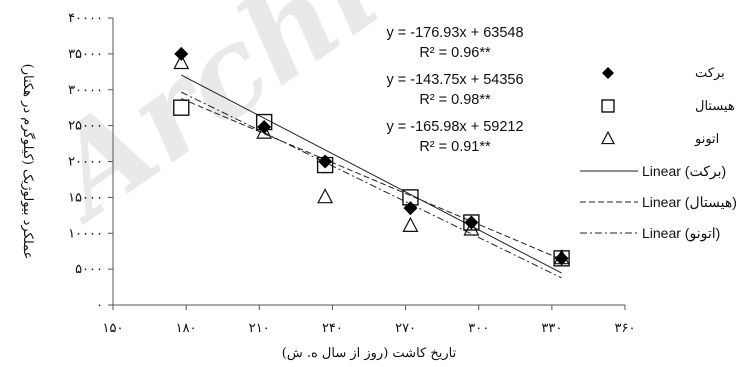  I want to click on equation-barakat: y = -176.93x + 63548, so click(454, 33).